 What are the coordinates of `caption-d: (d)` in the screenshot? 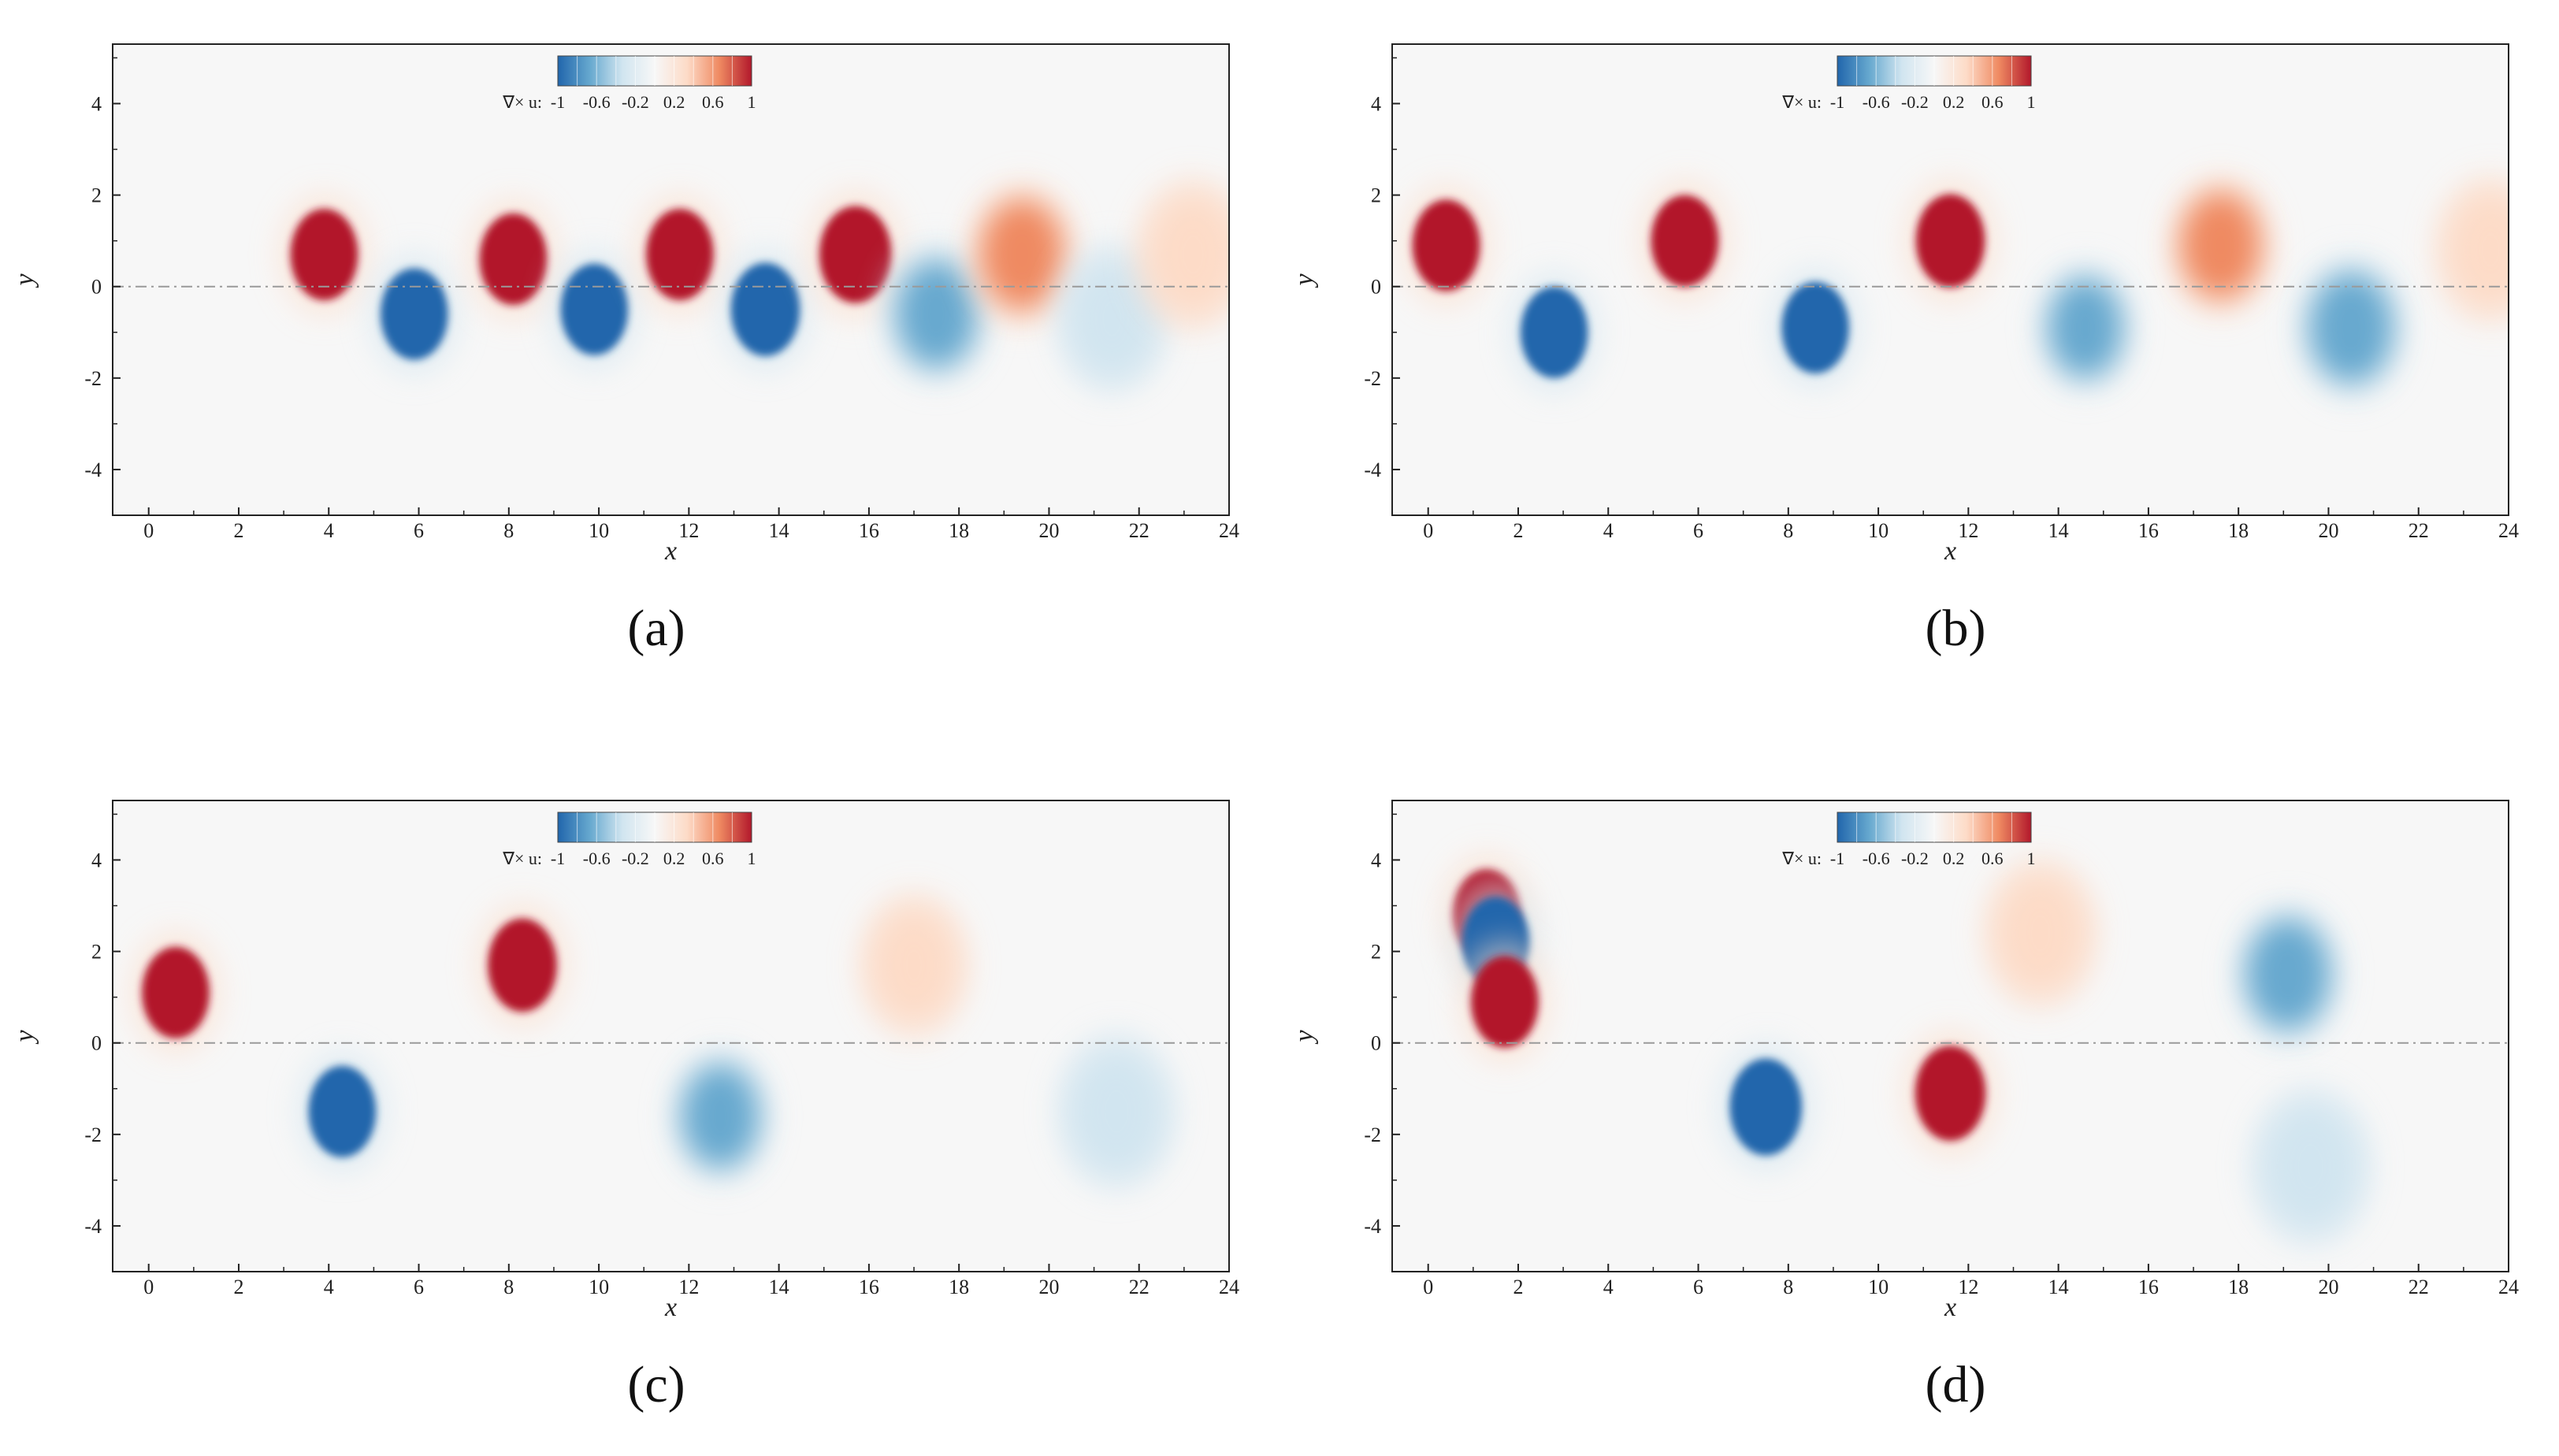 It's located at (1956, 1384).